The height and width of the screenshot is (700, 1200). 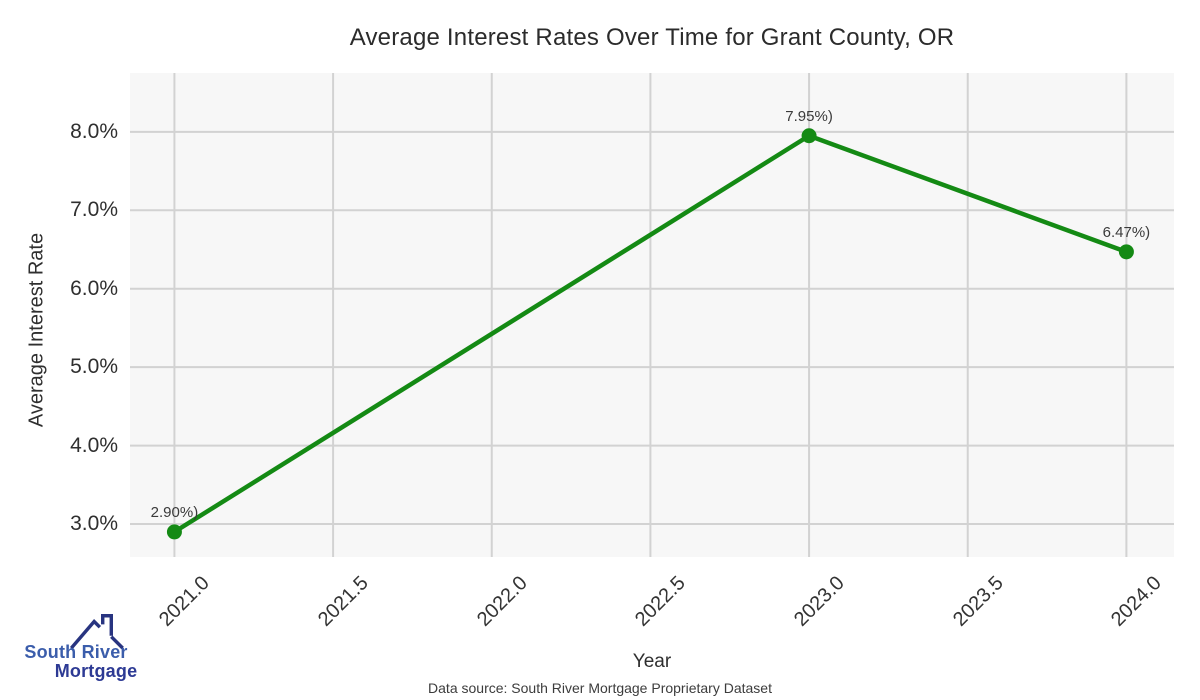 What do you see at coordinates (184, 601) in the screenshot?
I see `x-tick-label: 2021.0` at bounding box center [184, 601].